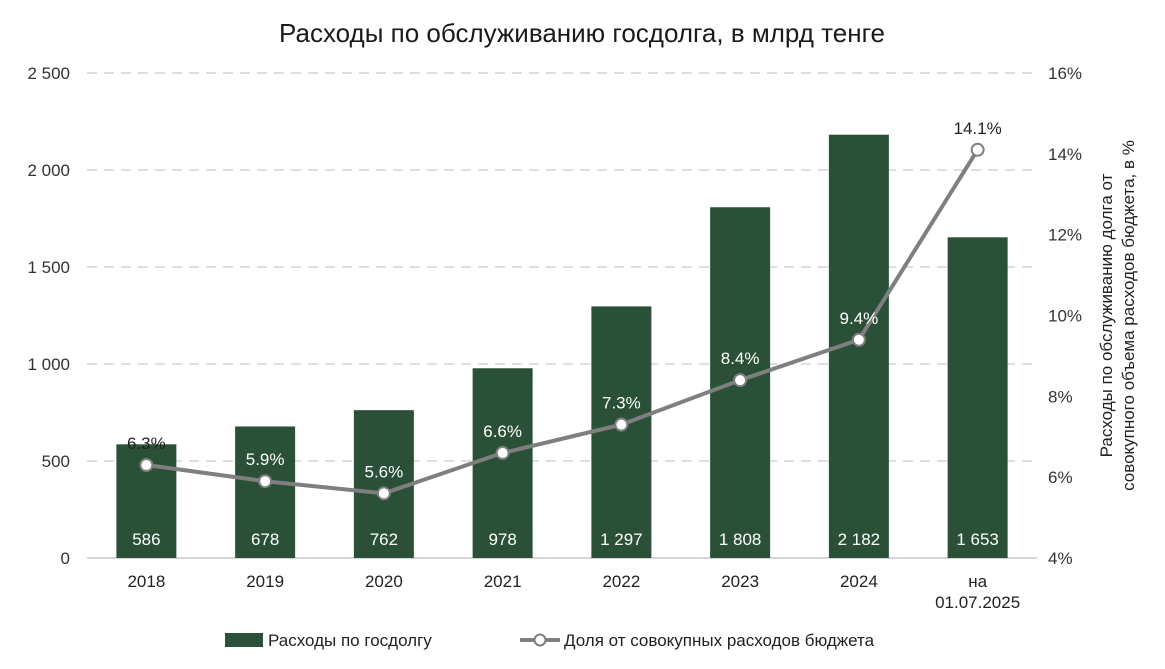 The image size is (1165, 669). What do you see at coordinates (1060, 396) in the screenshot?
I see `y-right-tick-label: 8%` at bounding box center [1060, 396].